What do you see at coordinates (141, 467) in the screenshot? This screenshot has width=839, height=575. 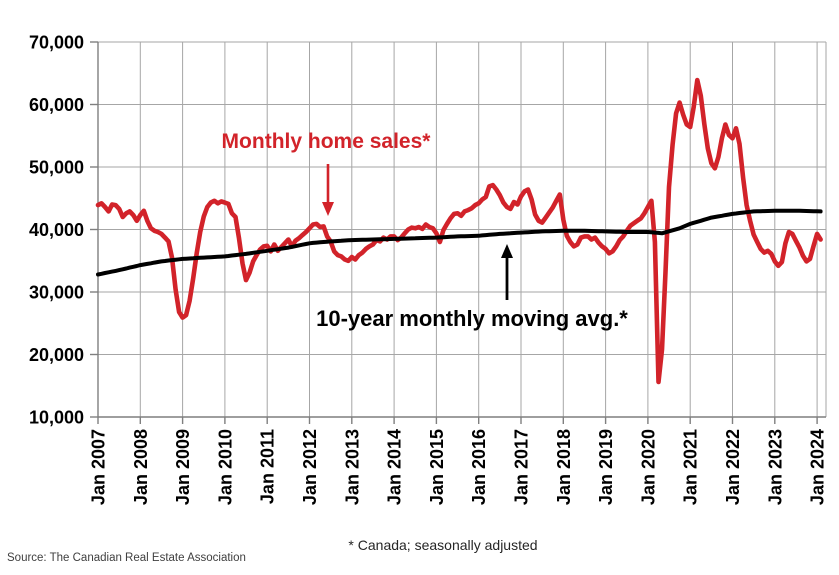 I see `x-tick-label: Jan 2008` at bounding box center [141, 467].